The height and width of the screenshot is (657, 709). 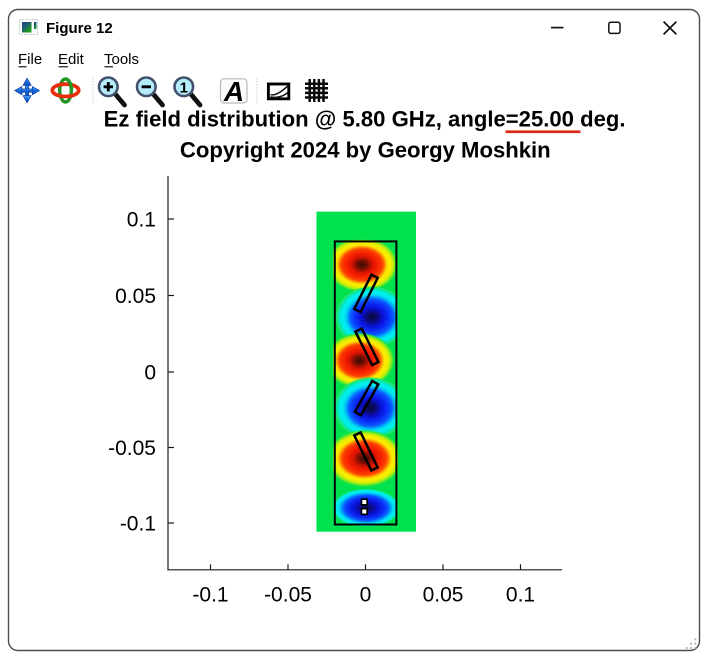 What do you see at coordinates (79, 28) in the screenshot?
I see `svg-text: Figure 12` at bounding box center [79, 28].